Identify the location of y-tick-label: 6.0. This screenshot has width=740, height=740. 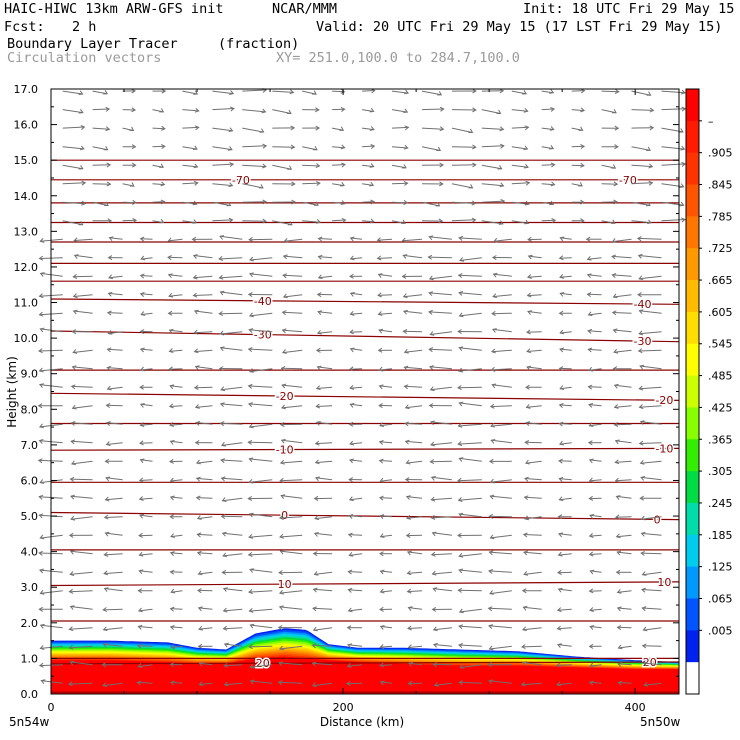
(30, 480).